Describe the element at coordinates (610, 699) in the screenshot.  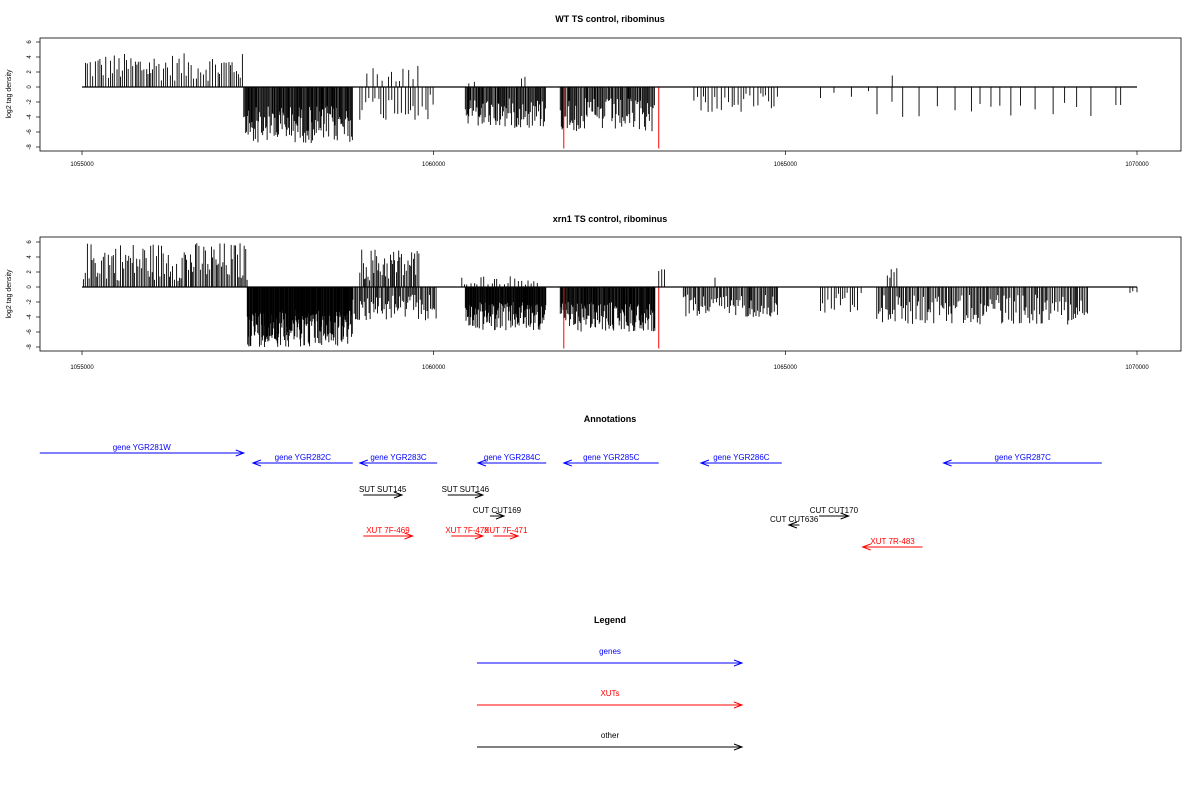
I see `legend-entries: genes XUTs other` at that location.